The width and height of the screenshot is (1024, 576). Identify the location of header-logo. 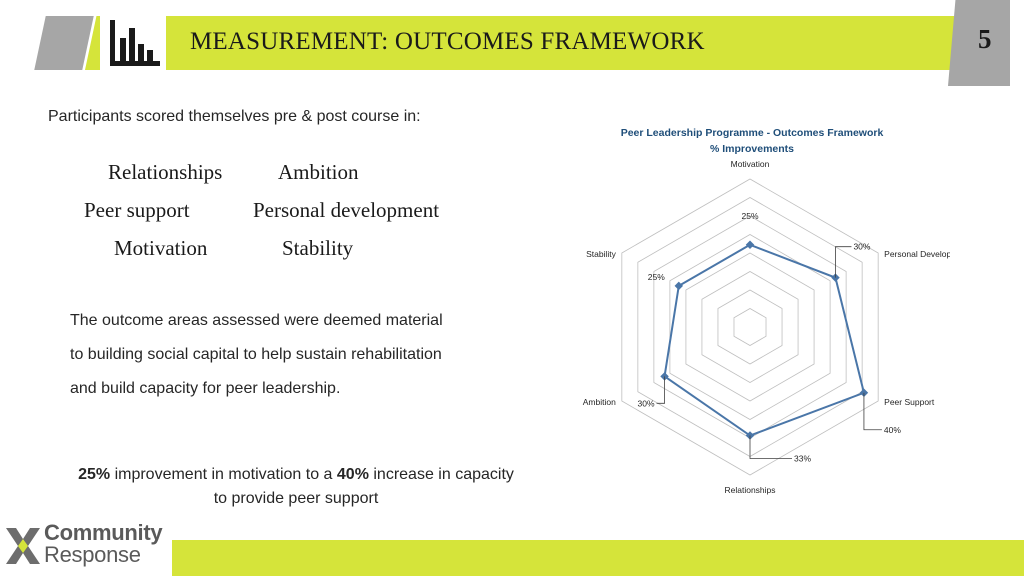
(133, 43).